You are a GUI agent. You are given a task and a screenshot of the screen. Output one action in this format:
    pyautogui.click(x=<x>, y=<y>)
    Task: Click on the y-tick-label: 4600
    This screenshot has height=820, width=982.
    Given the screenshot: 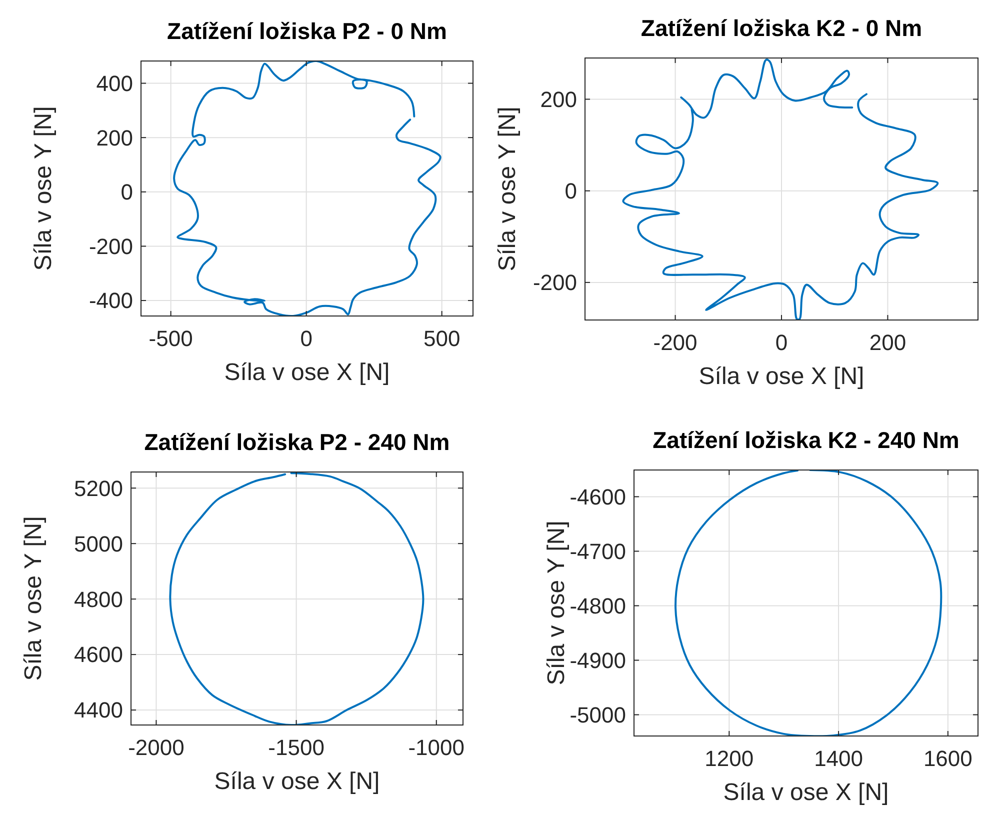 What is the action you would take?
    pyautogui.click(x=98, y=655)
    